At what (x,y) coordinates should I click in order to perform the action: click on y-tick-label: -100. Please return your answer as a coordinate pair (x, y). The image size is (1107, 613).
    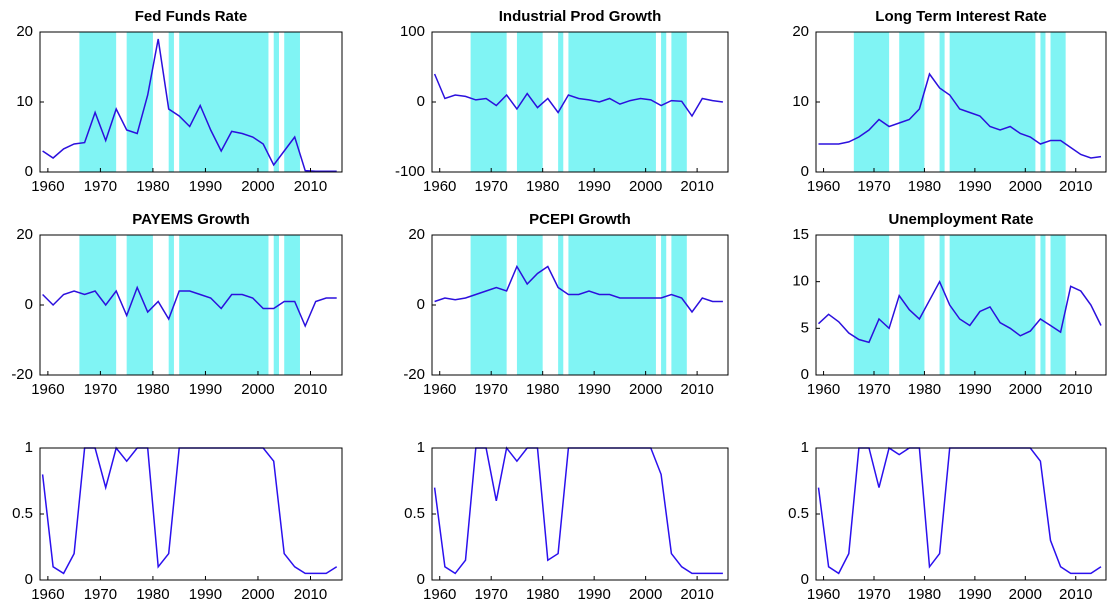
    Looking at the image, I should click on (410, 171).